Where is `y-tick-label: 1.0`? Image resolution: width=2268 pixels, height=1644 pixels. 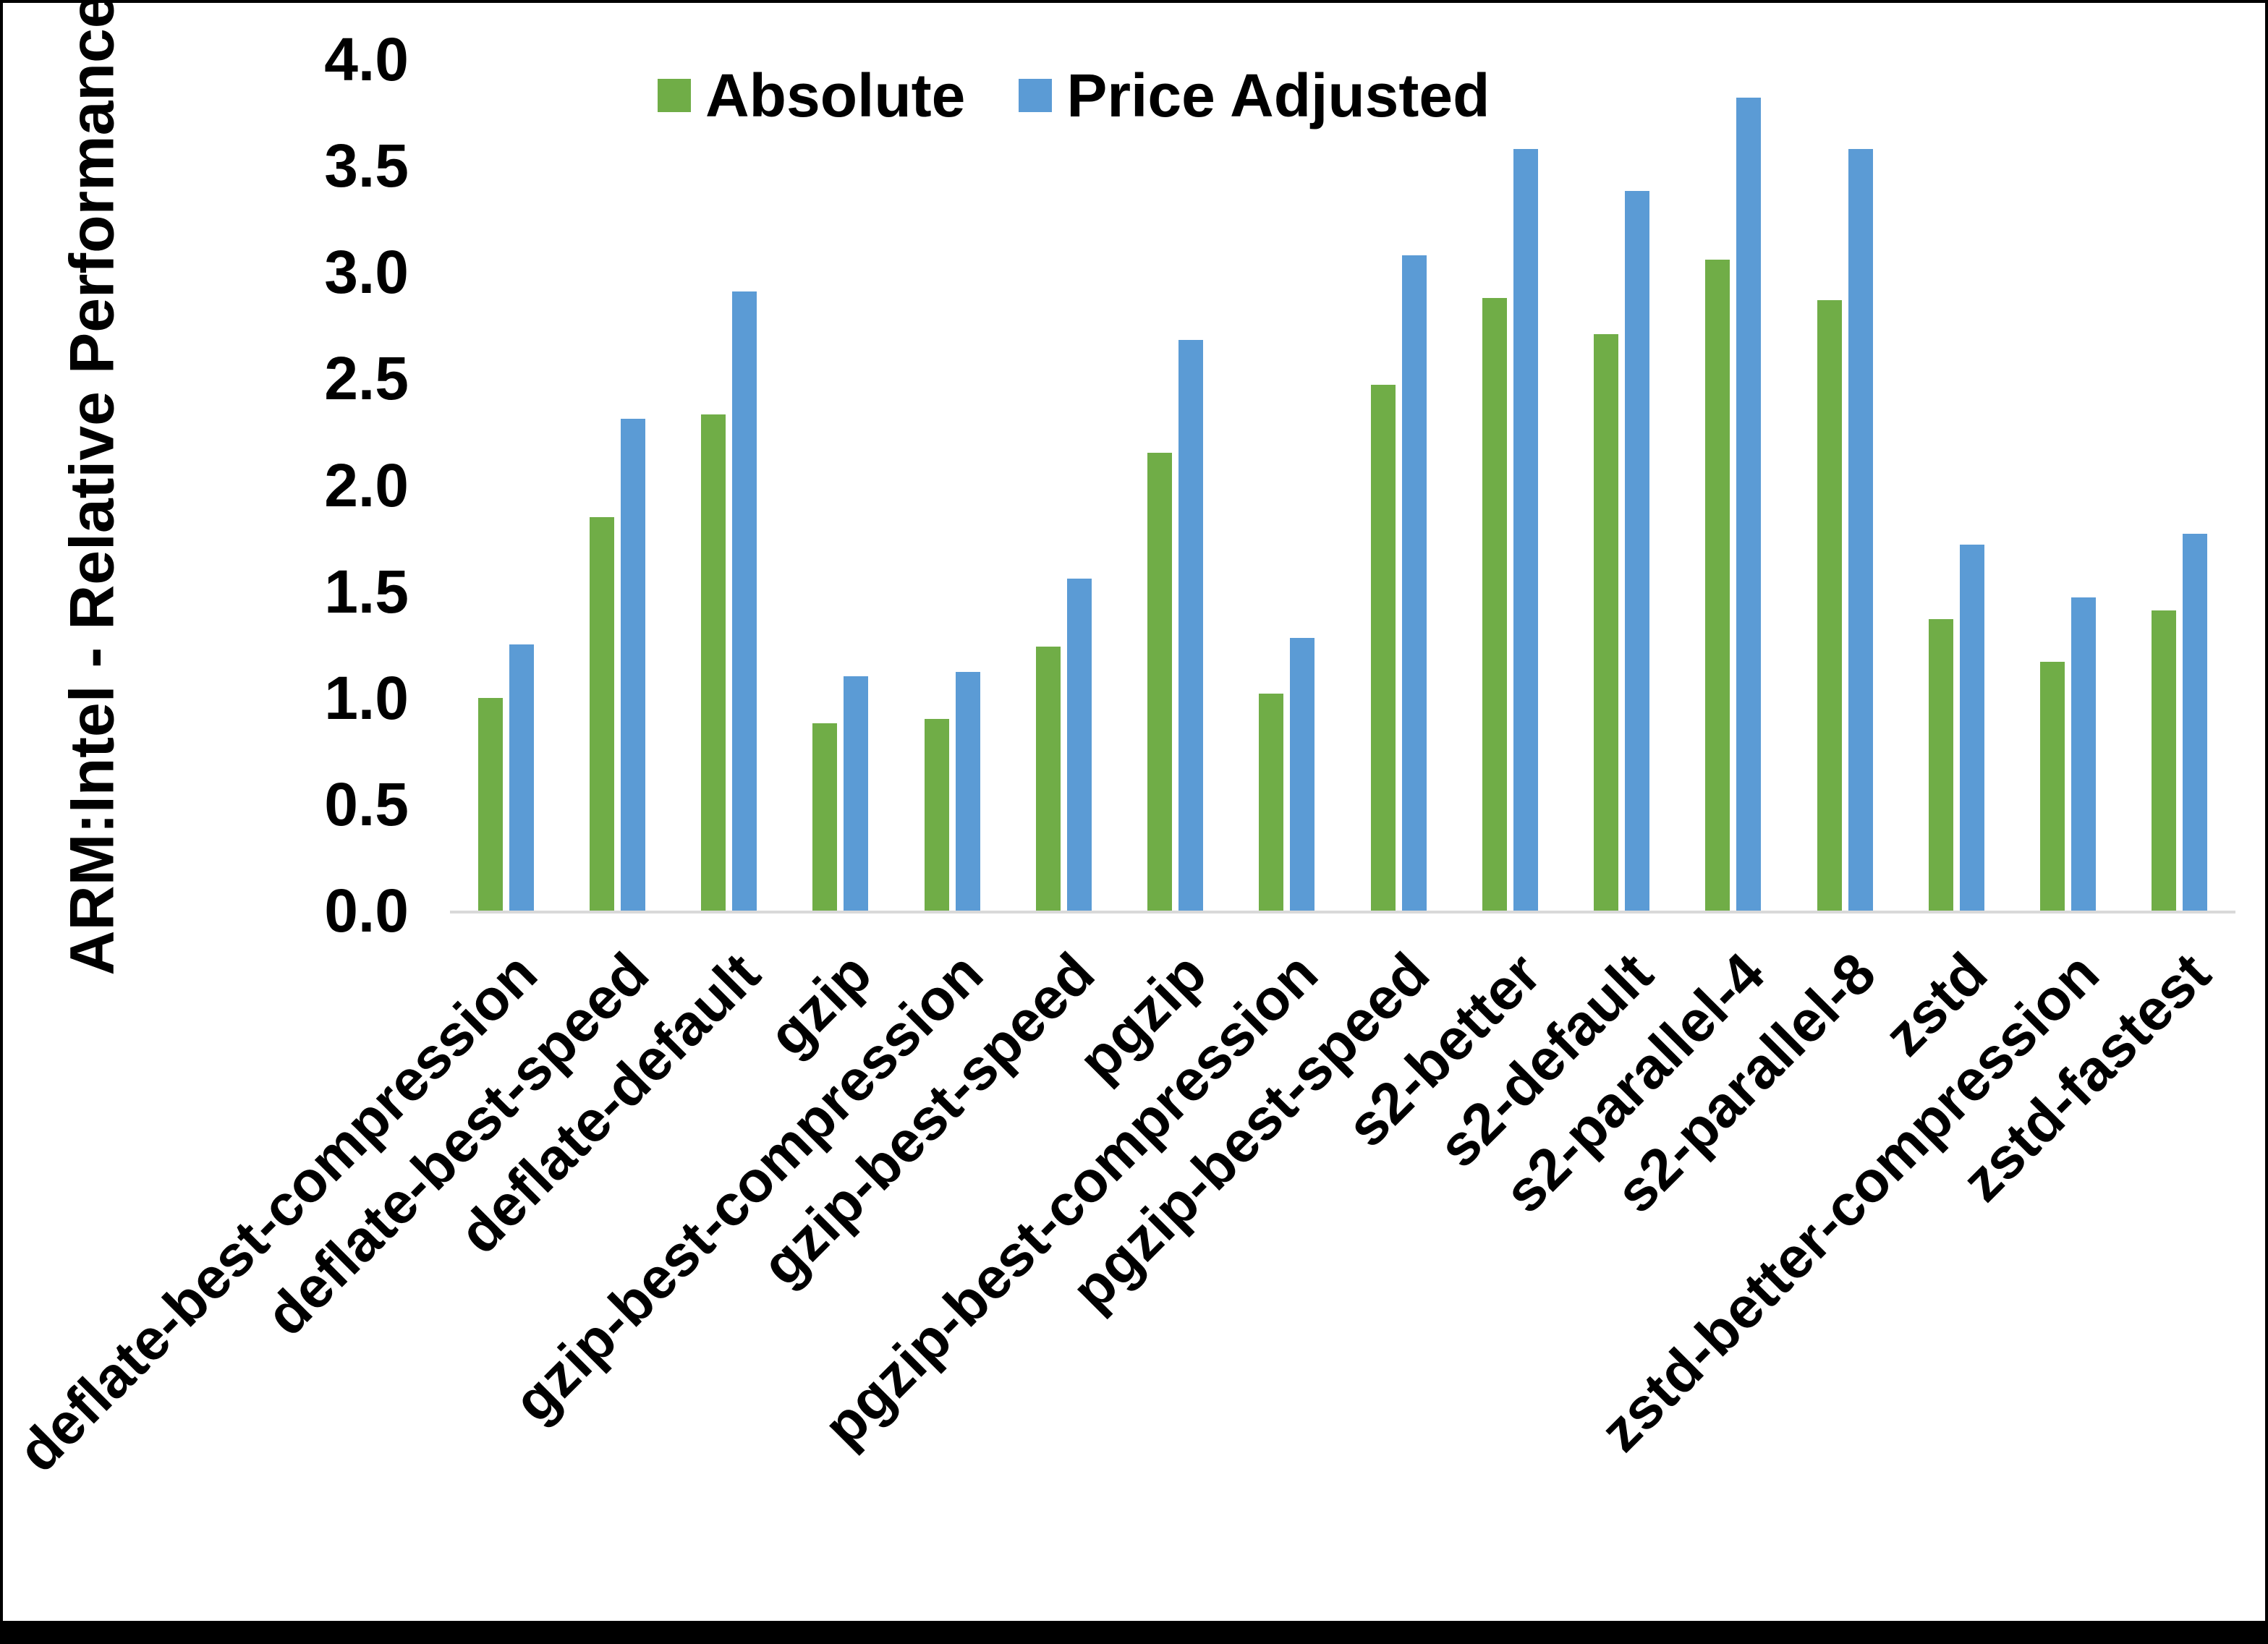
y-tick-label: 1.0 is located at coordinates (366, 697).